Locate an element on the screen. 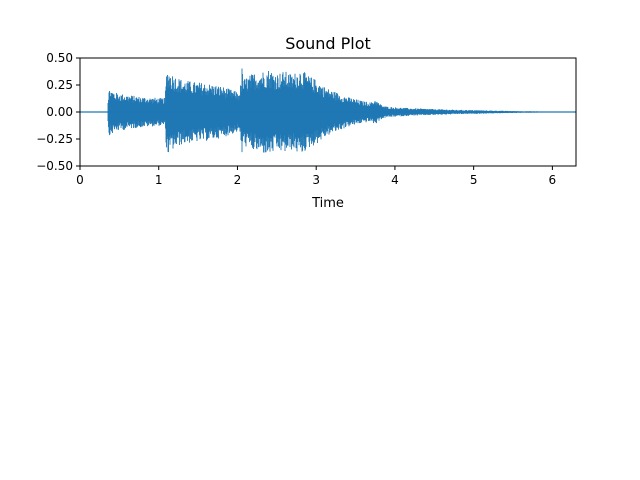 This screenshot has height=480, width=640. x-tick-label: 4 is located at coordinates (395, 180).